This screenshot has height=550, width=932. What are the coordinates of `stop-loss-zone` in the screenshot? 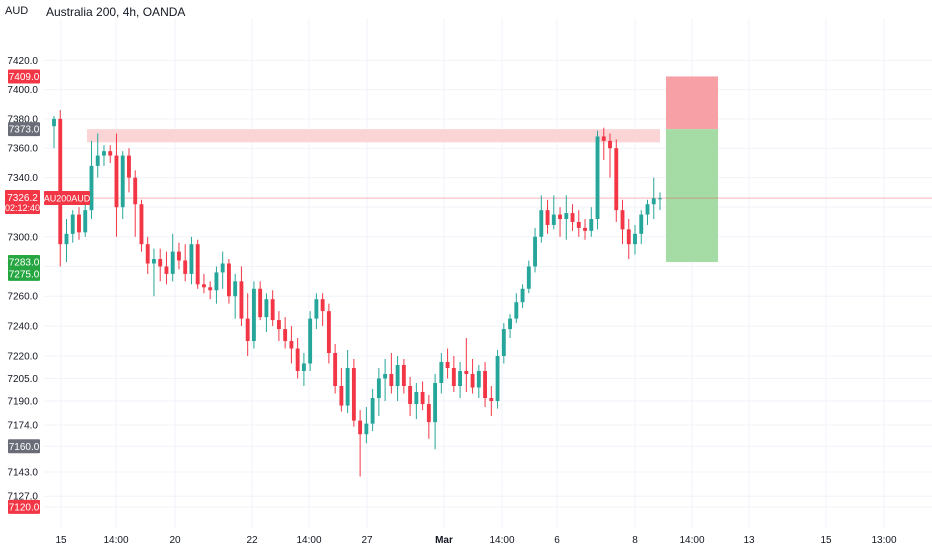 It's located at (692, 103).